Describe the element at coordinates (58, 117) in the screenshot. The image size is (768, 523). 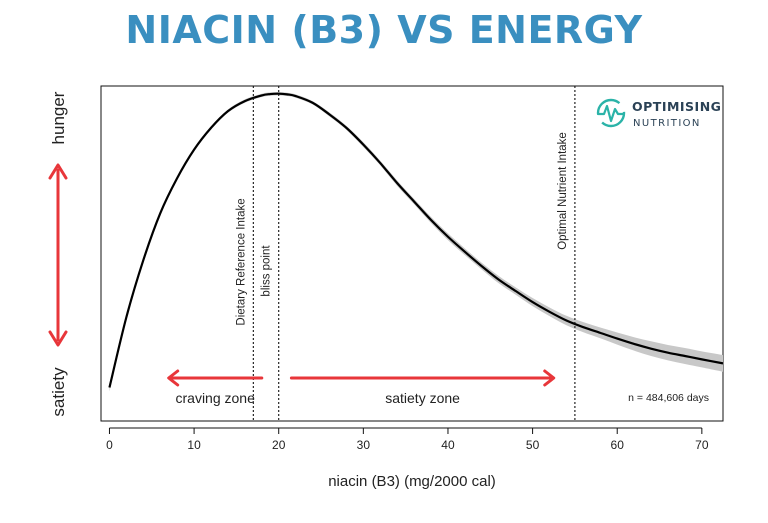
I see `y-label-hunger: hunger` at that location.